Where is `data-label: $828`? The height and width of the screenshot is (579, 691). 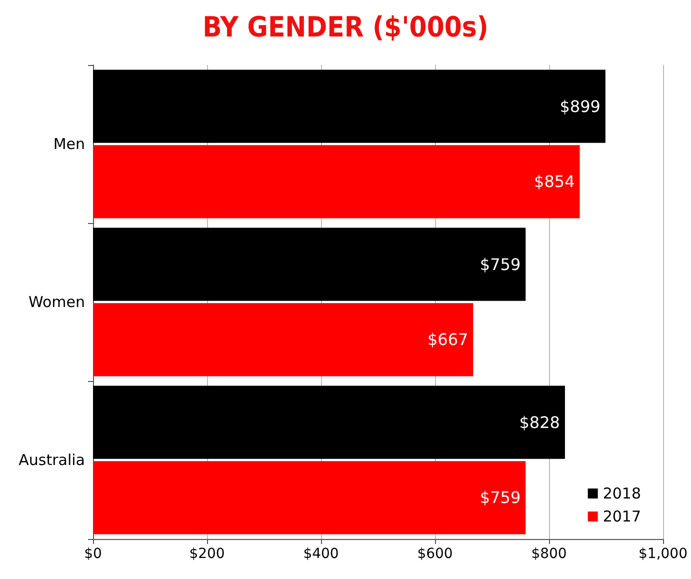 data-label: $828 is located at coordinates (539, 422).